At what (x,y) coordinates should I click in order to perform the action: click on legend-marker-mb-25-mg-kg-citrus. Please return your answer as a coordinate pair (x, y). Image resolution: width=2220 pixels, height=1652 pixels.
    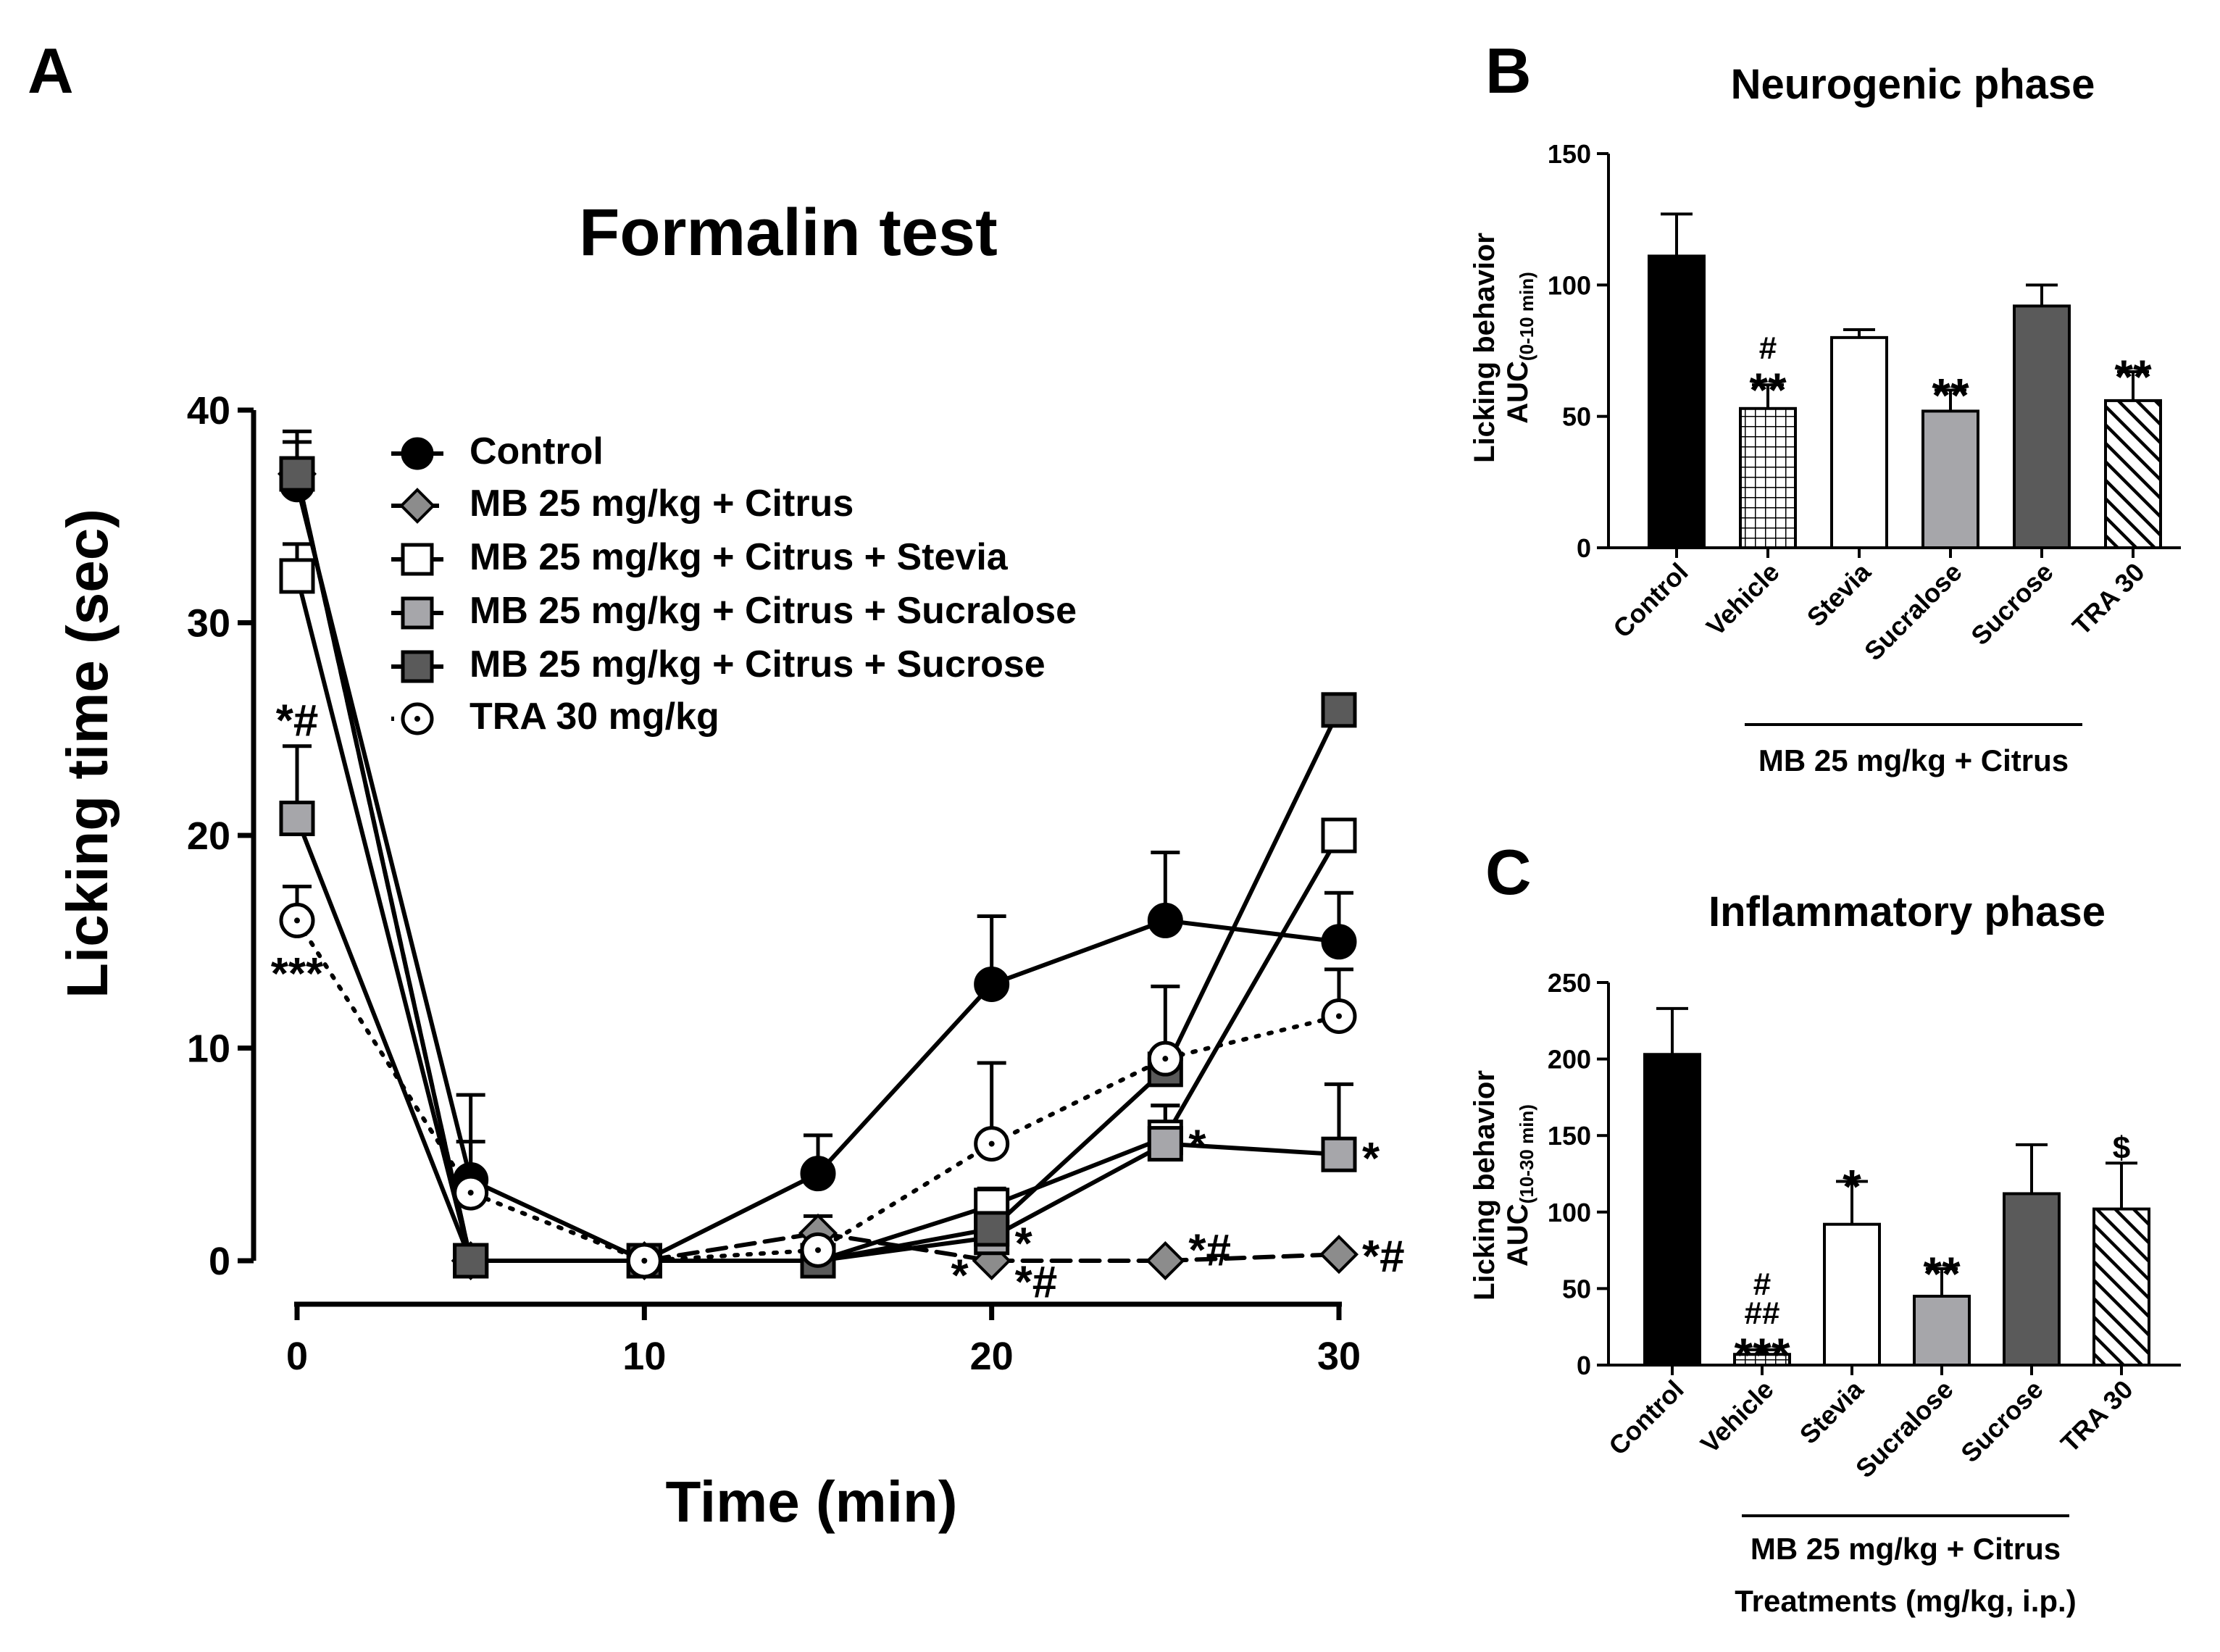
    Looking at the image, I should click on (417, 506).